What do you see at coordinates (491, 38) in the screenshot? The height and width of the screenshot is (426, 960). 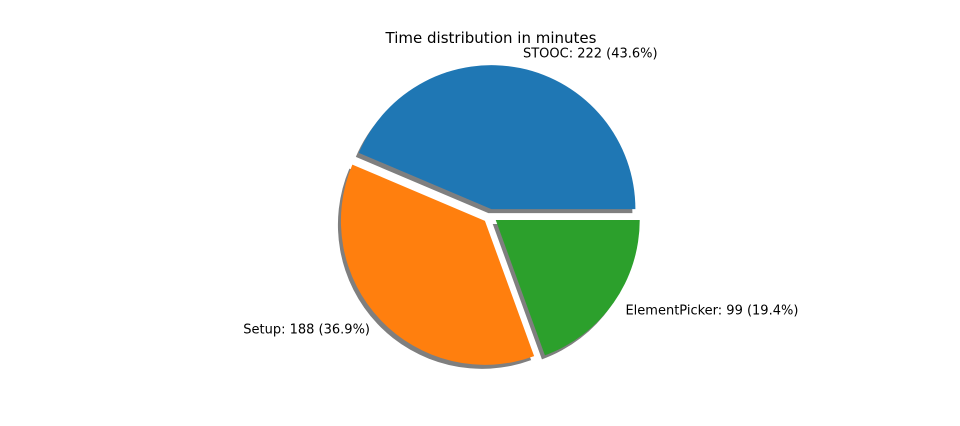 I see `chart-title: Time distribution in minutes` at bounding box center [491, 38].